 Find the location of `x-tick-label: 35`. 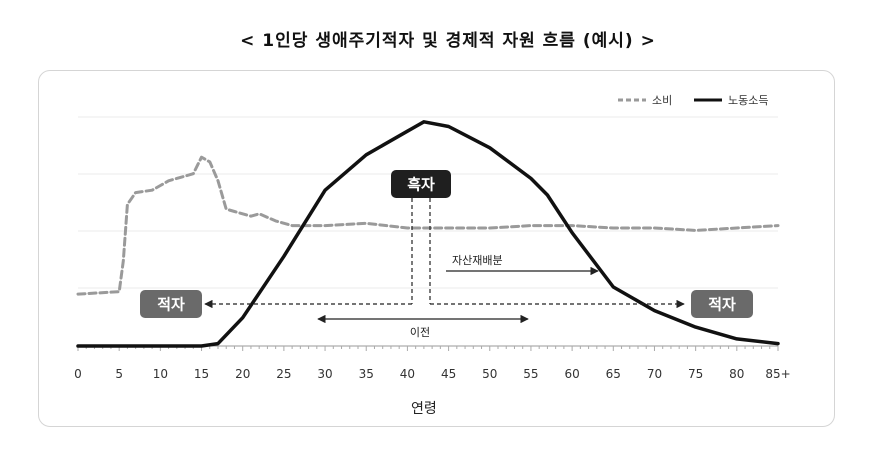

x-tick-label: 35 is located at coordinates (366, 374).